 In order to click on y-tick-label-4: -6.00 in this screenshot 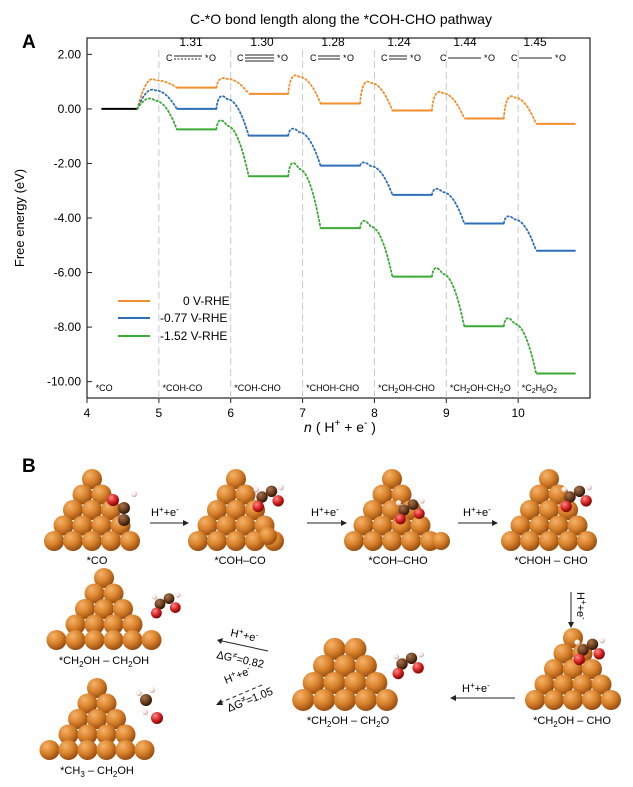, I will do `click(68, 273)`.